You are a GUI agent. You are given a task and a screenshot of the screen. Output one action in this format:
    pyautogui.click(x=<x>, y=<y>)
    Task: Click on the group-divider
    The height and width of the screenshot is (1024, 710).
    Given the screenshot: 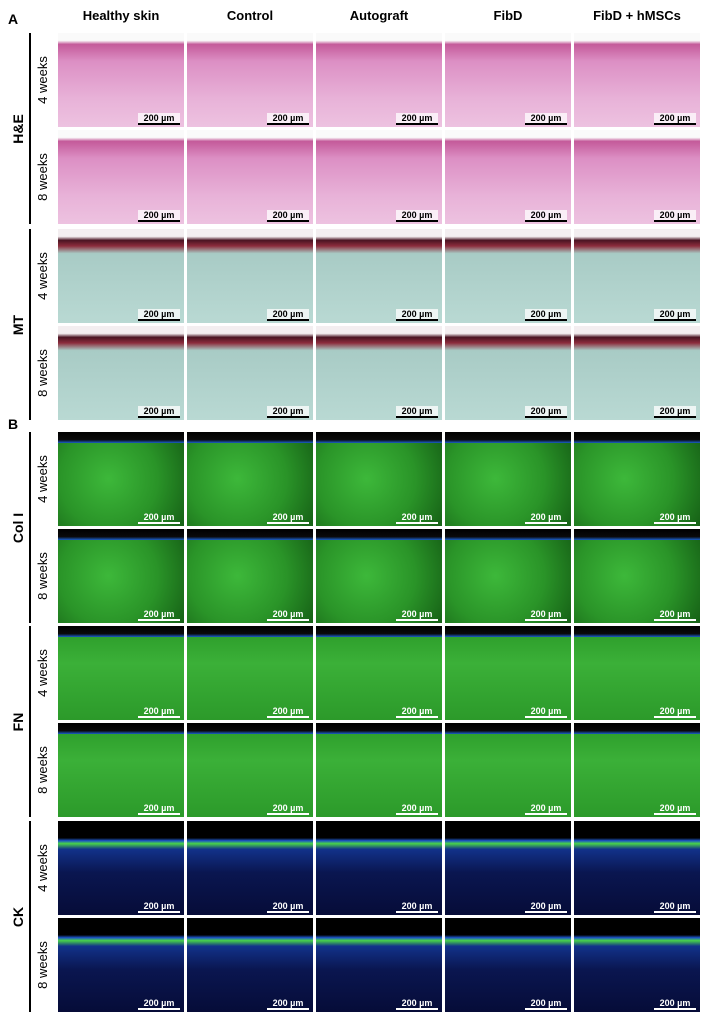 What is the action you would take?
    pyautogui.click(x=30, y=324)
    